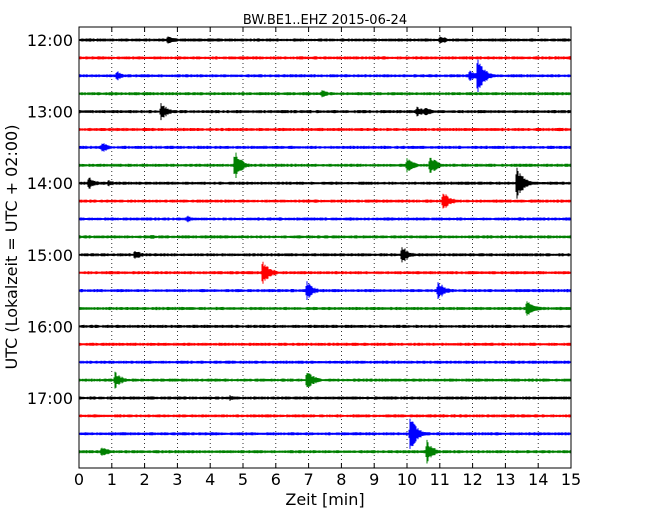  Describe the element at coordinates (145, 479) in the screenshot. I see `x-tick-label: 2` at that location.